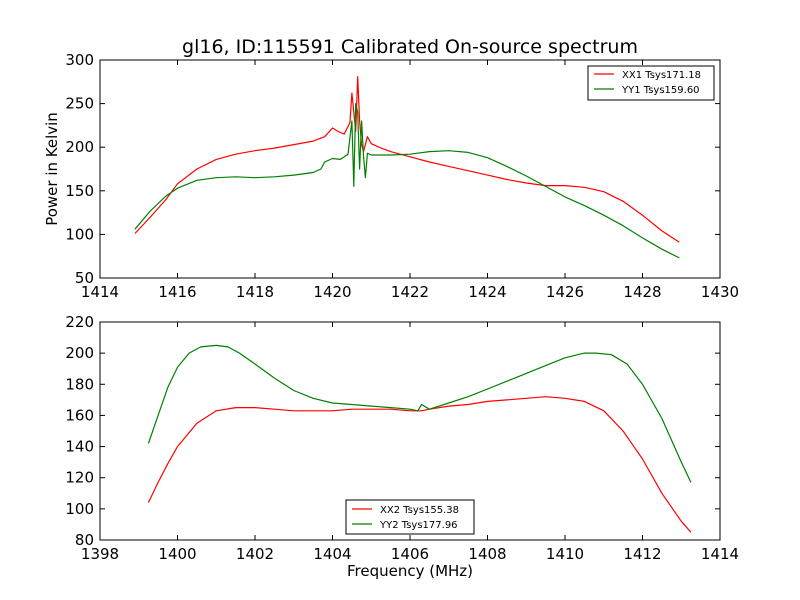 The width and height of the screenshot is (800, 600). Describe the element at coordinates (79, 509) in the screenshot. I see `bottom-panel-y-tick-label: 100` at that location.